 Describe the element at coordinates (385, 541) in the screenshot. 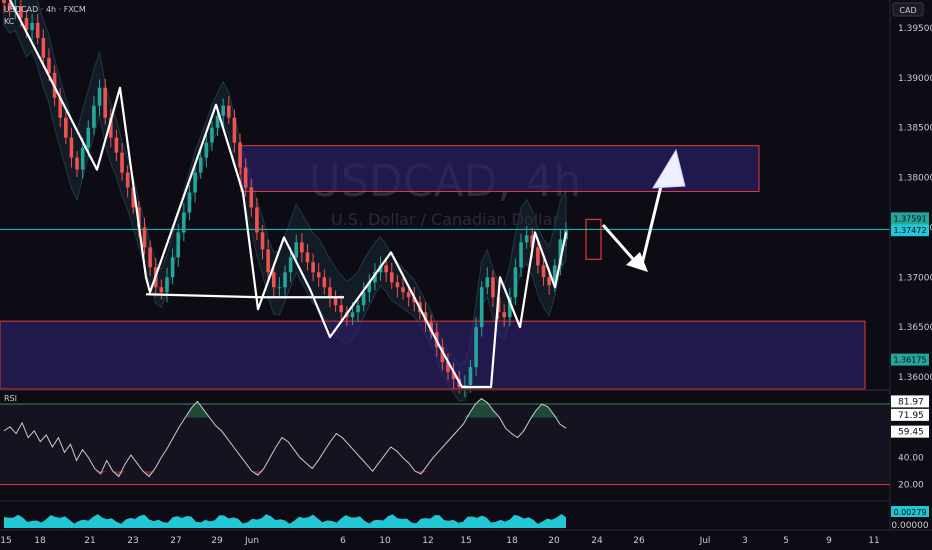

I see `time-tick-label: 10` at that location.